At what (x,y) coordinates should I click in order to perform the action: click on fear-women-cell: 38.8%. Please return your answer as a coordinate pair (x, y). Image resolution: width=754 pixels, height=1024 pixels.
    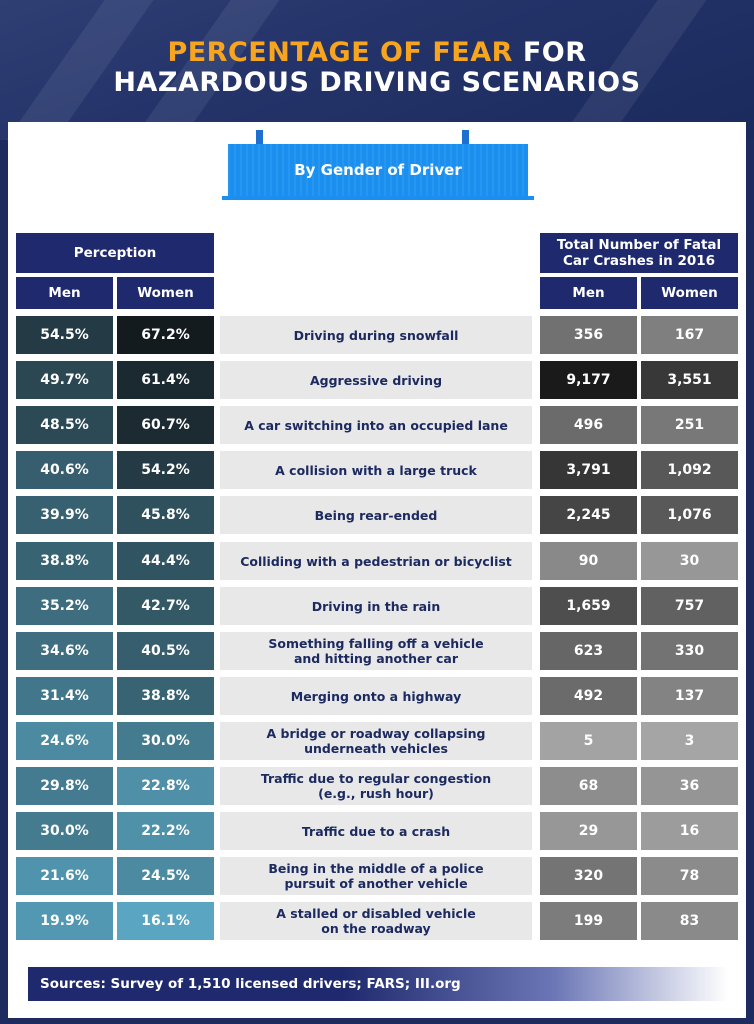
    Looking at the image, I should click on (165, 696).